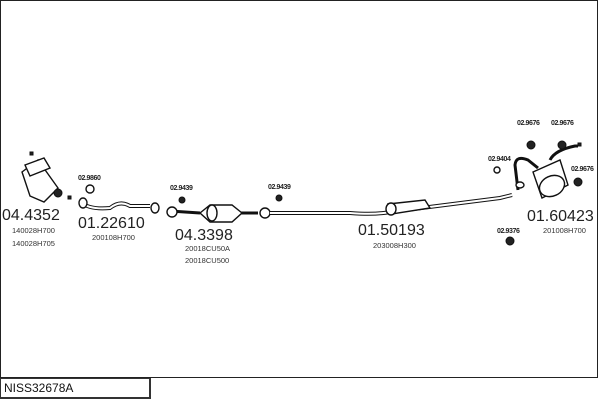  Describe the element at coordinates (75, 388) in the screenshot. I see `reference-code: NISS32678A` at that location.